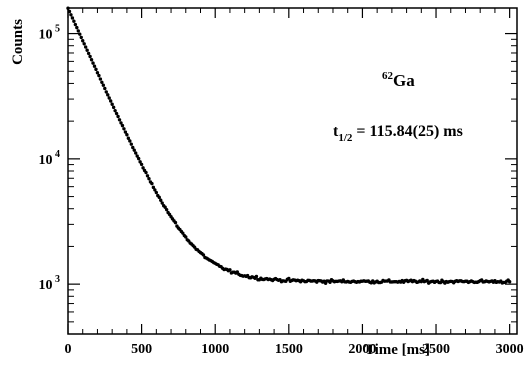  I want to click on isotope-symbol: Ga, so click(404, 80).